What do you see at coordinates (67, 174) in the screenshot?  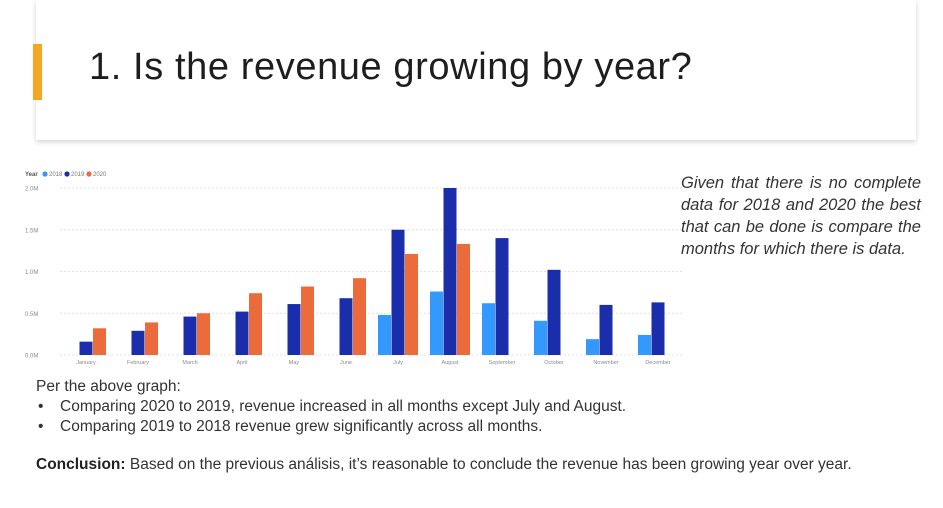 I see `legend-marker-2019` at bounding box center [67, 174].